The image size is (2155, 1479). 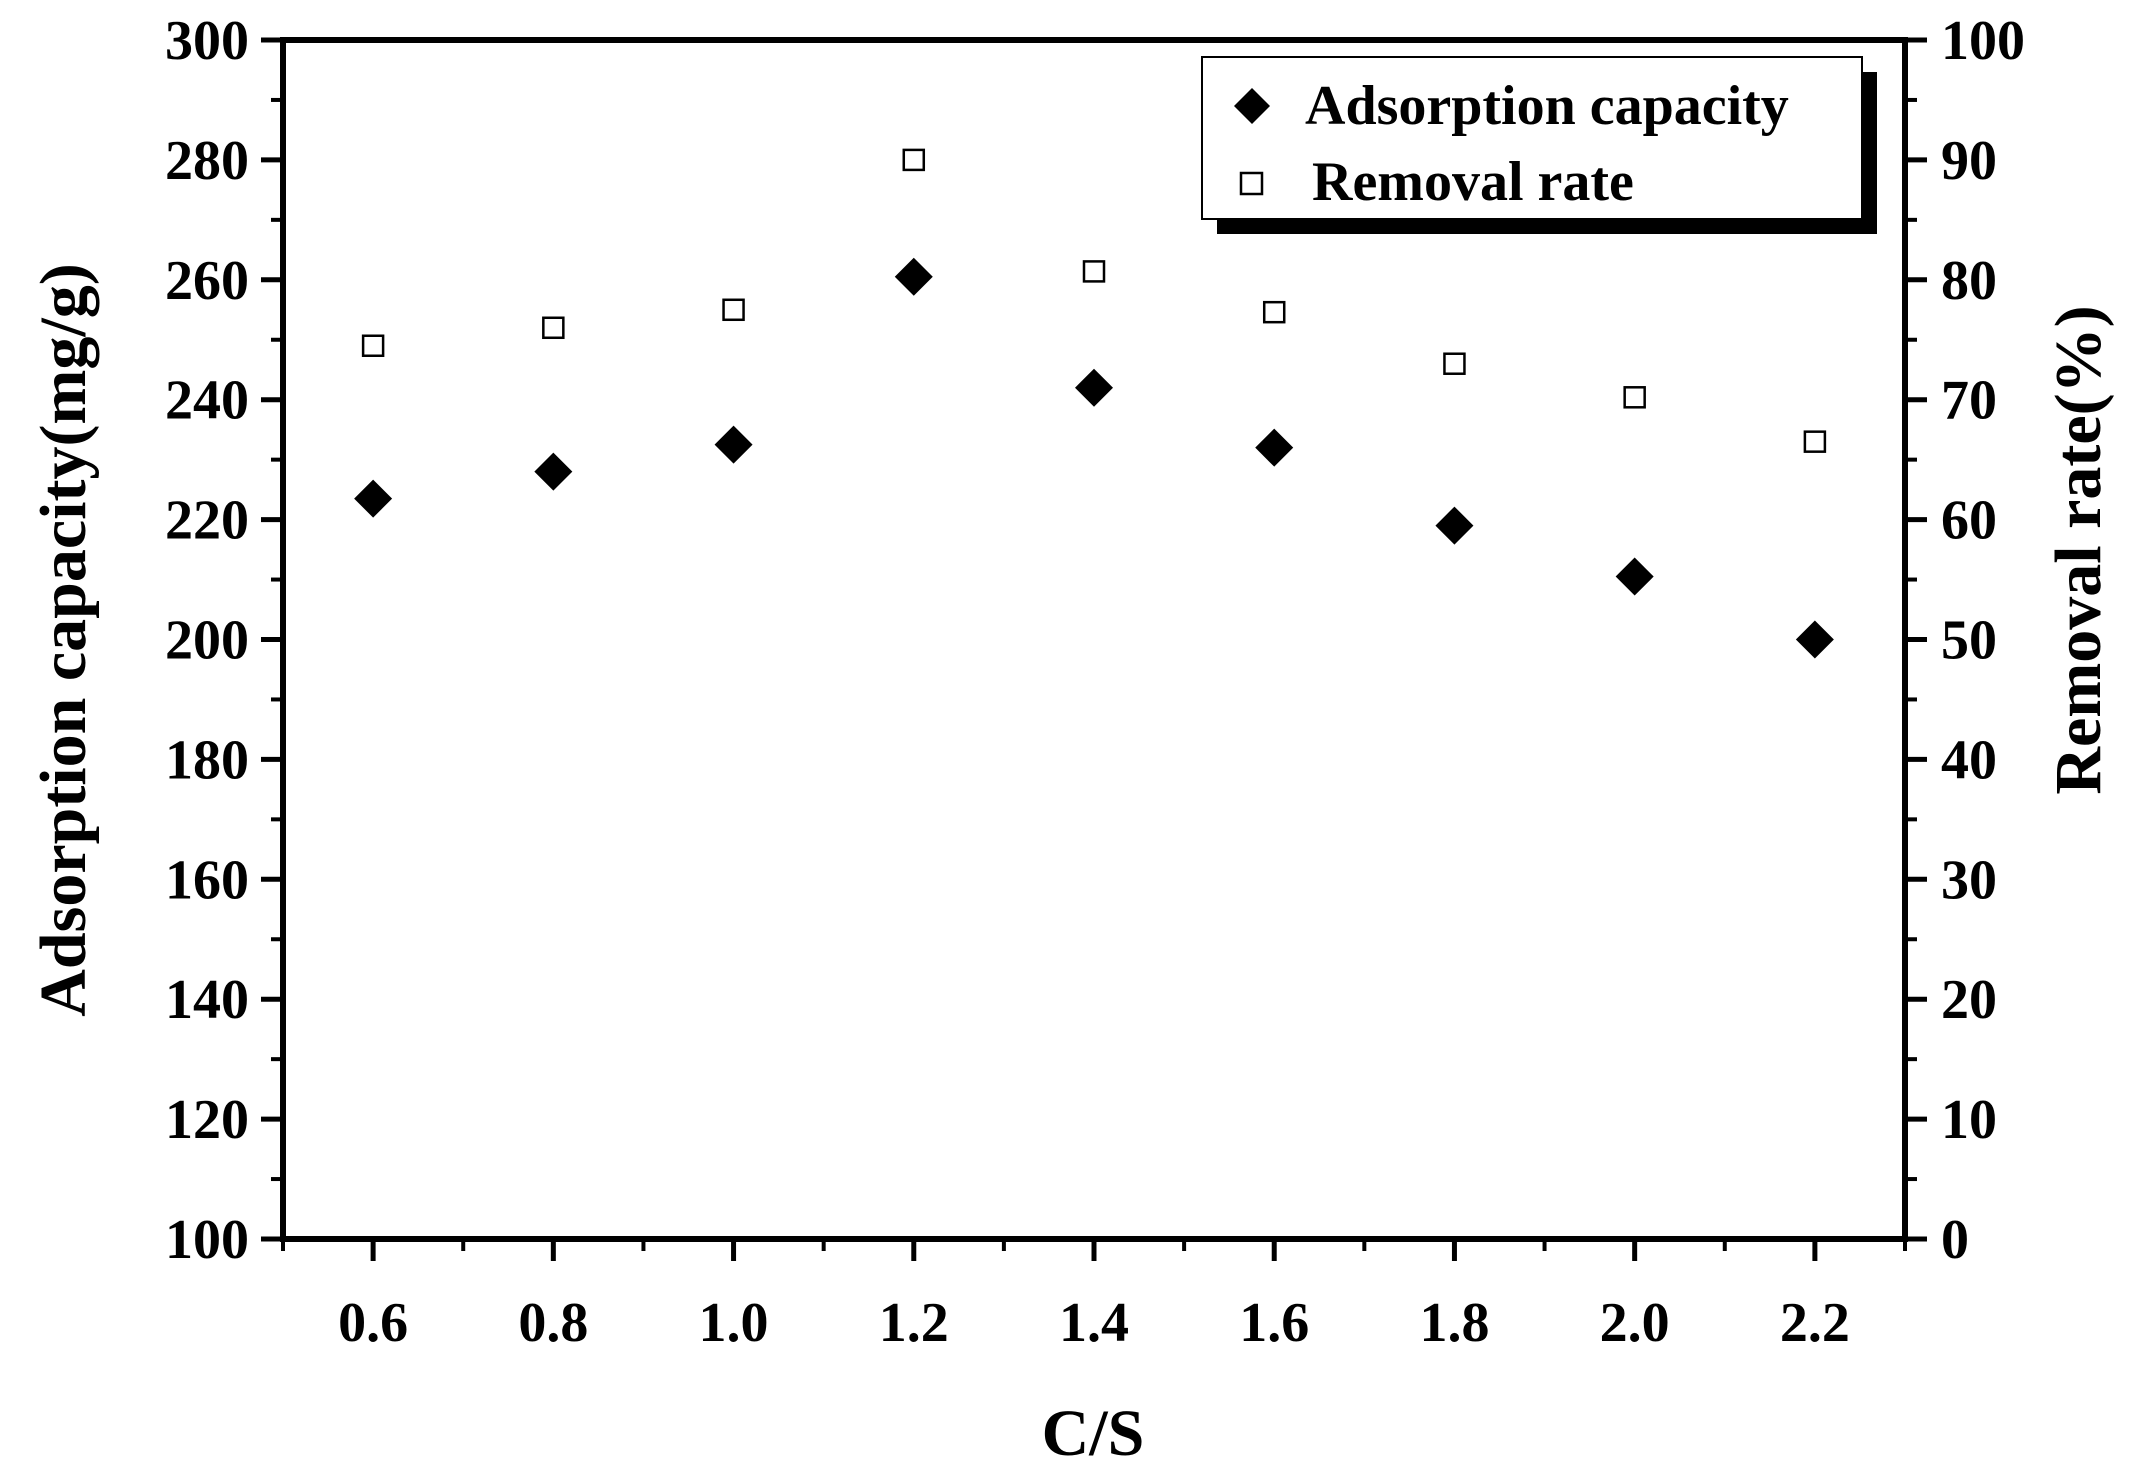 I want to click on legend-box, so click(x=1532, y=138).